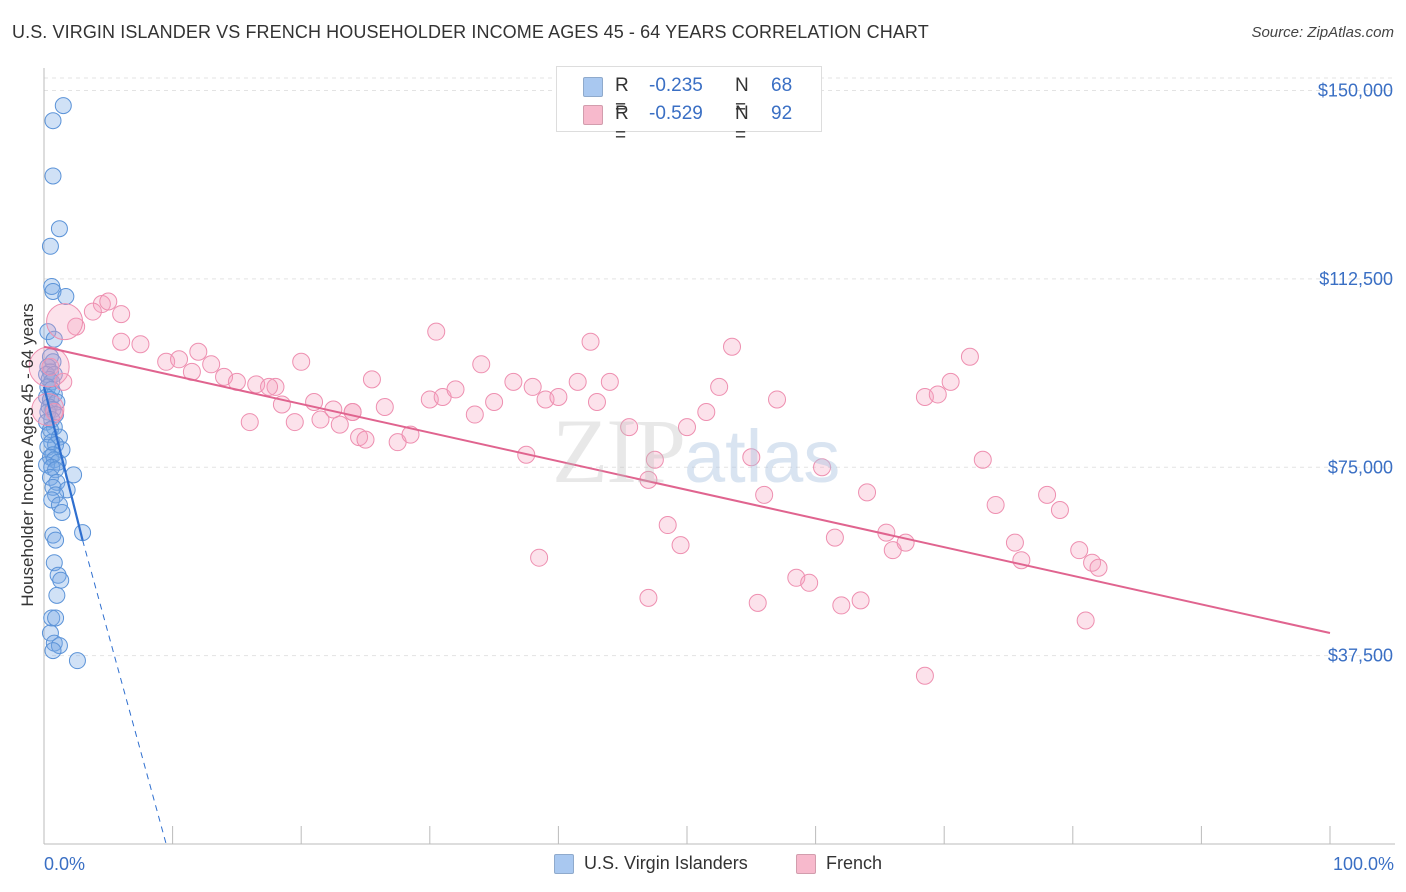  What do you see at coordinates (762, 456) in the screenshot?
I see `watermark-atlas: atlas` at bounding box center [762, 456].